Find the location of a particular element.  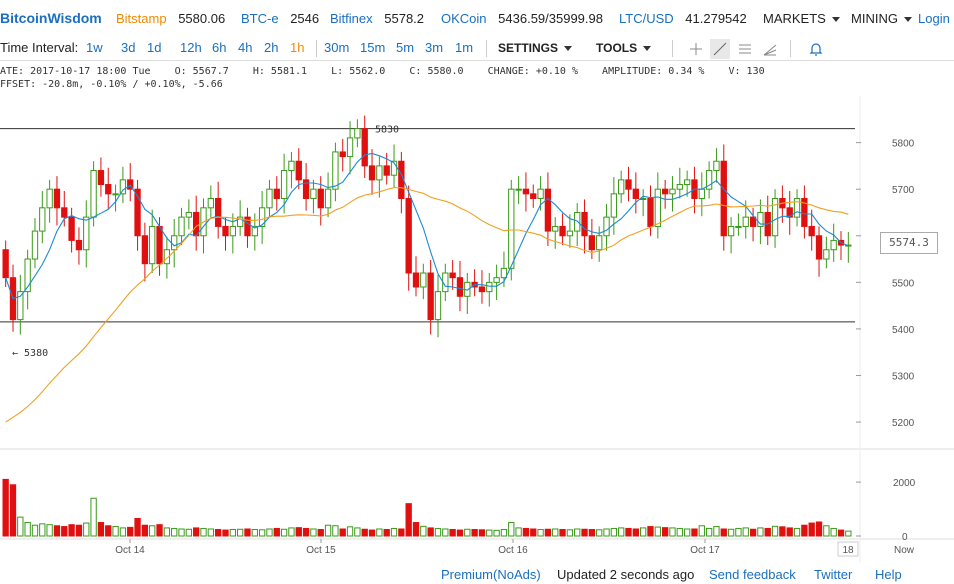

ticker-bitstamp: Bitstamp 5580.06 is located at coordinates (171, 18).